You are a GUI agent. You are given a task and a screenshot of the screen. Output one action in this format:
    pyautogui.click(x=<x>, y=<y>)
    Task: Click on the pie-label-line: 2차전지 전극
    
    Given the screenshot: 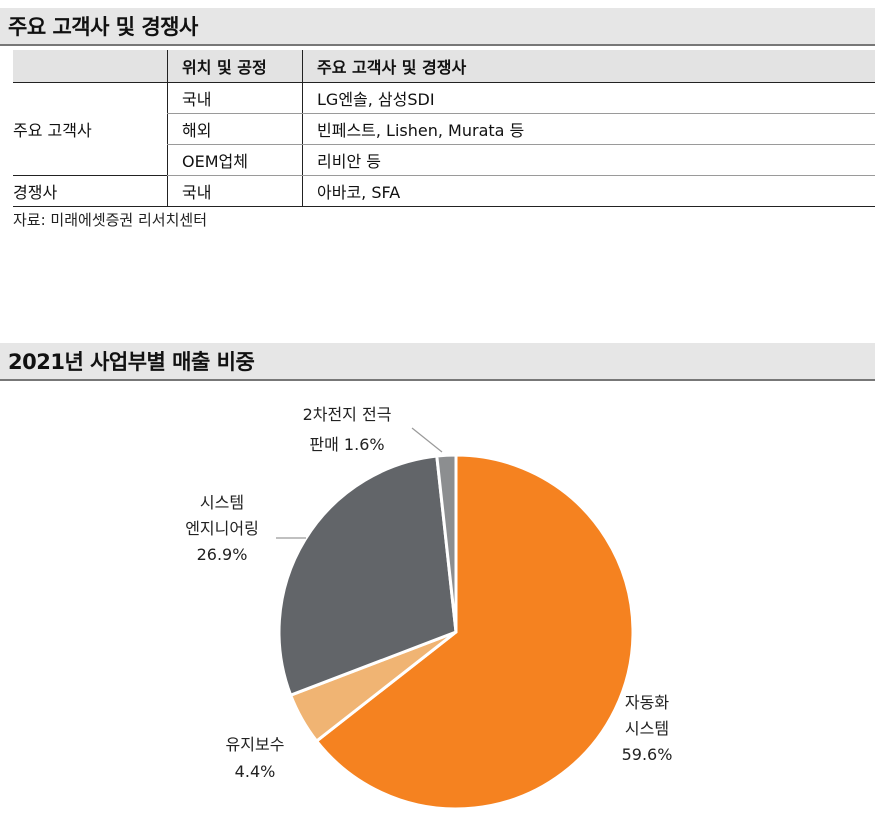 What is the action you would take?
    pyautogui.click(x=347, y=414)
    